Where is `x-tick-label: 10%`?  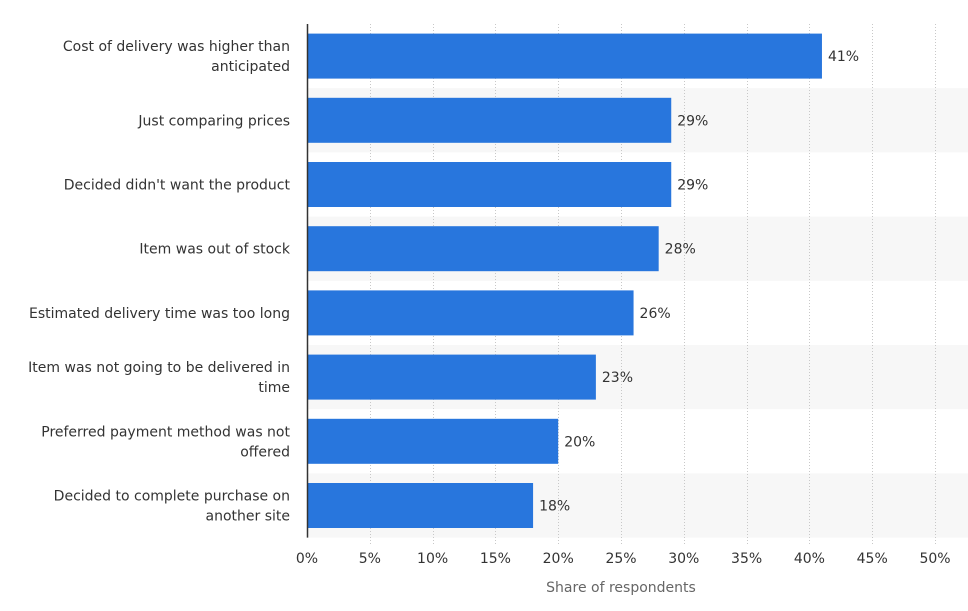 x-tick-label: 10% is located at coordinates (432, 559).